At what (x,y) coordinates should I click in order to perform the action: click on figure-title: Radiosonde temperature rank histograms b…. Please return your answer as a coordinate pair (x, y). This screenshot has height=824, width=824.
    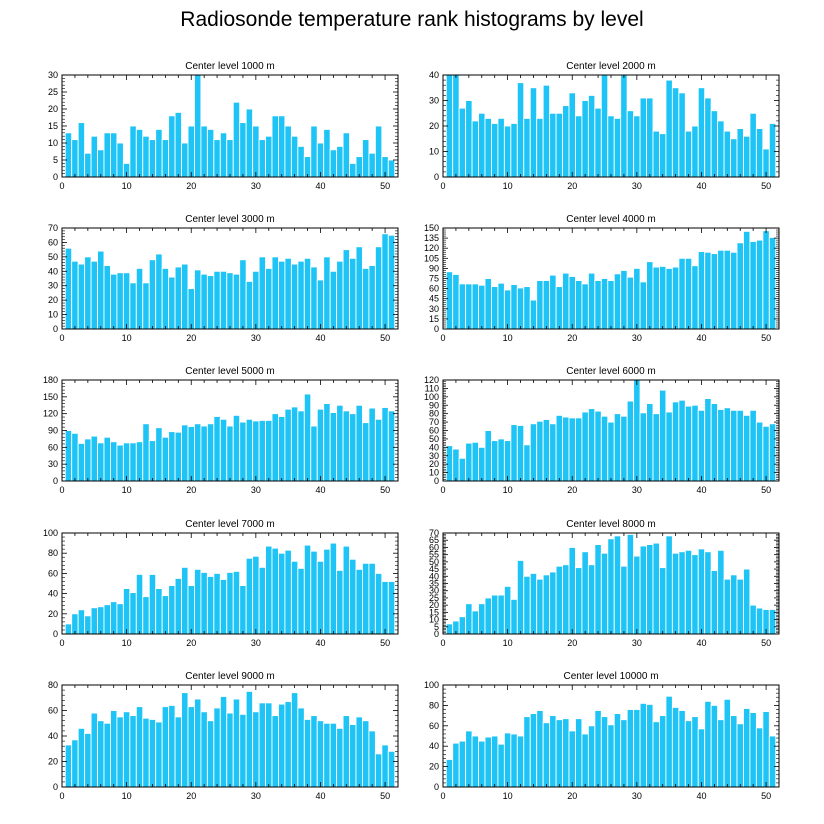
    Looking at the image, I should click on (412, 19).